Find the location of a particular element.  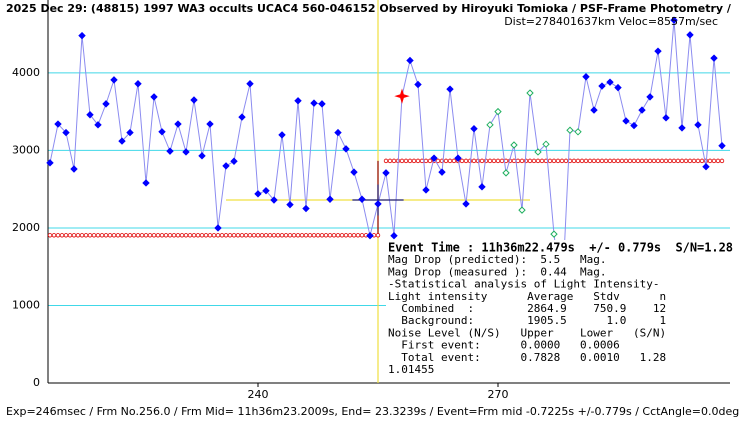

annotation-line: Mag Drop (predicted): 5.5 Mag. is located at coordinates (497, 259).